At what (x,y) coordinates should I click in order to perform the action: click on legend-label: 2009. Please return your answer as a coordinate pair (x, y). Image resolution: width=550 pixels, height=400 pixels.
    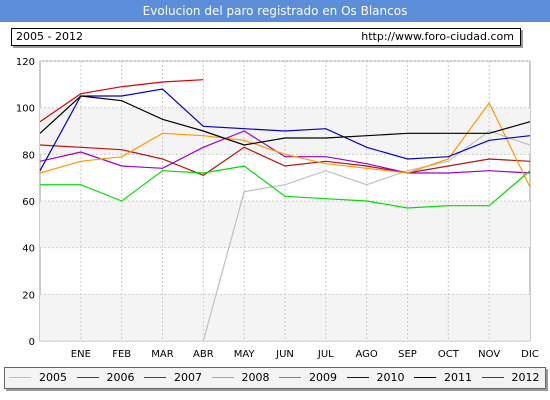
    Looking at the image, I should click on (323, 377).